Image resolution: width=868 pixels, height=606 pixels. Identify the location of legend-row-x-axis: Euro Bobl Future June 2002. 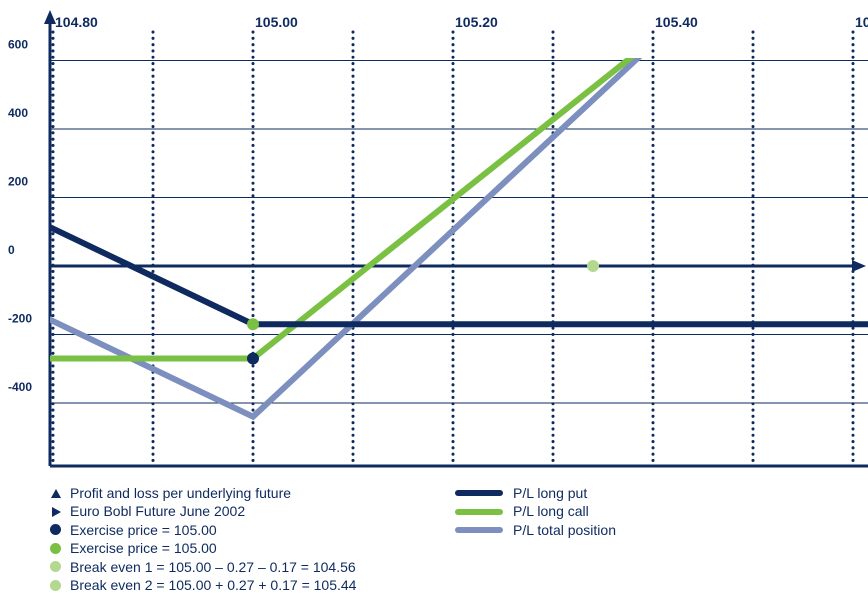
(203, 511).